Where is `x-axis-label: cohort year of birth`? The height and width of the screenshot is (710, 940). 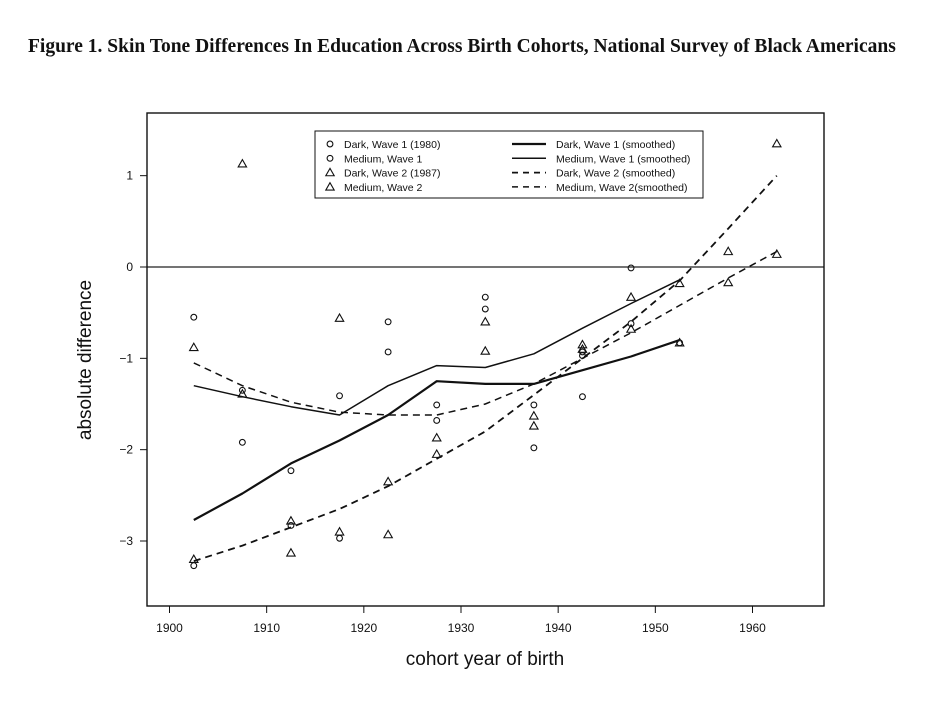 x-axis-label: cohort year of birth is located at coordinates (485, 659).